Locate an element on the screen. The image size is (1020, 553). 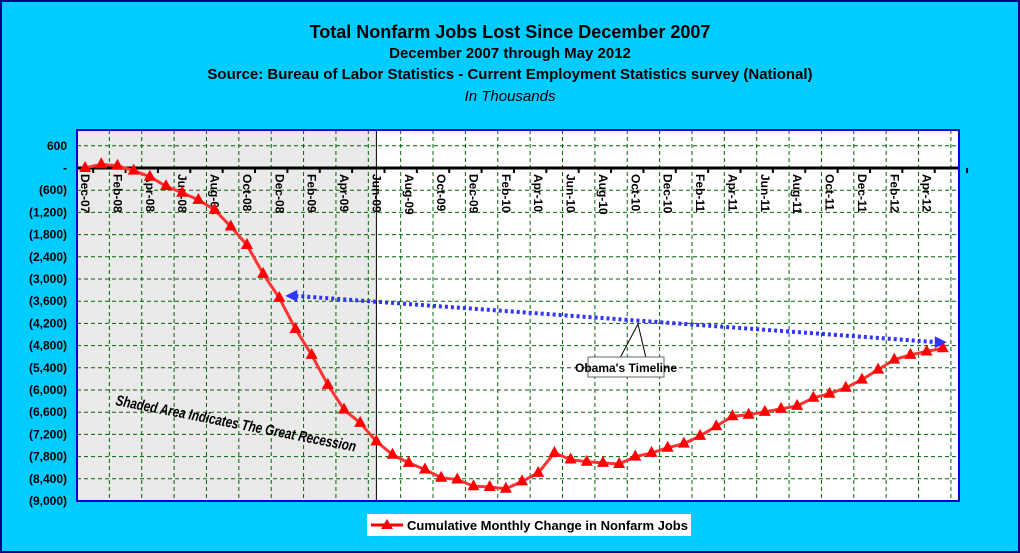
y-tick-label: (7,800) is located at coordinates (48, 457).